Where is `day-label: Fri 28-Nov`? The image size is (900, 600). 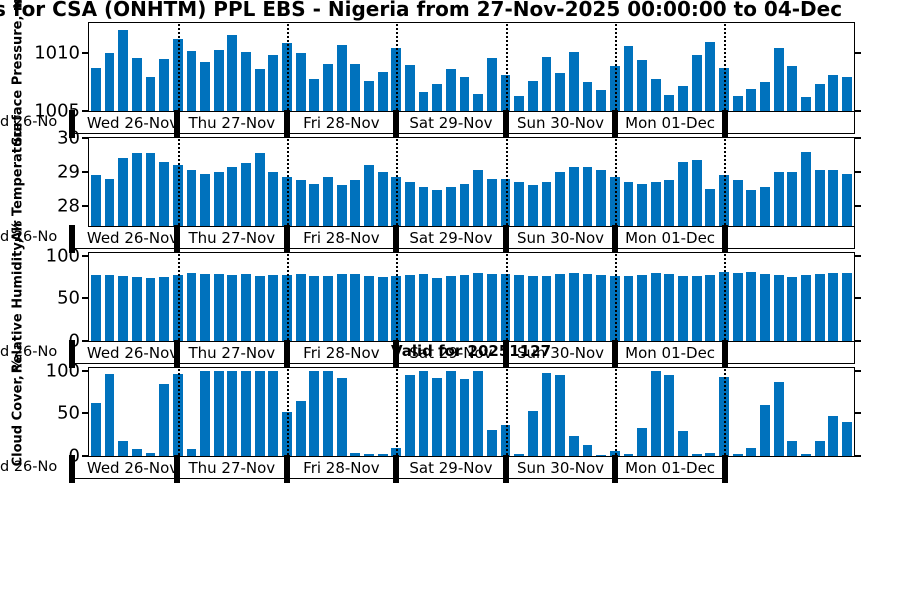 day-label: Fri 28-Nov is located at coordinates (341, 238).